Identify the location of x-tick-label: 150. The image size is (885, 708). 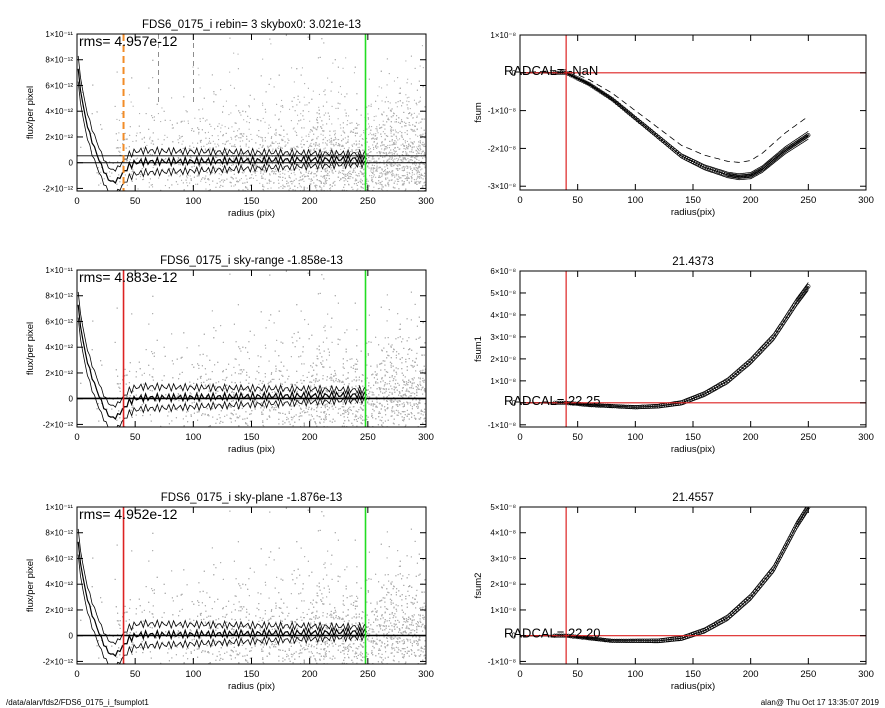
(252, 437).